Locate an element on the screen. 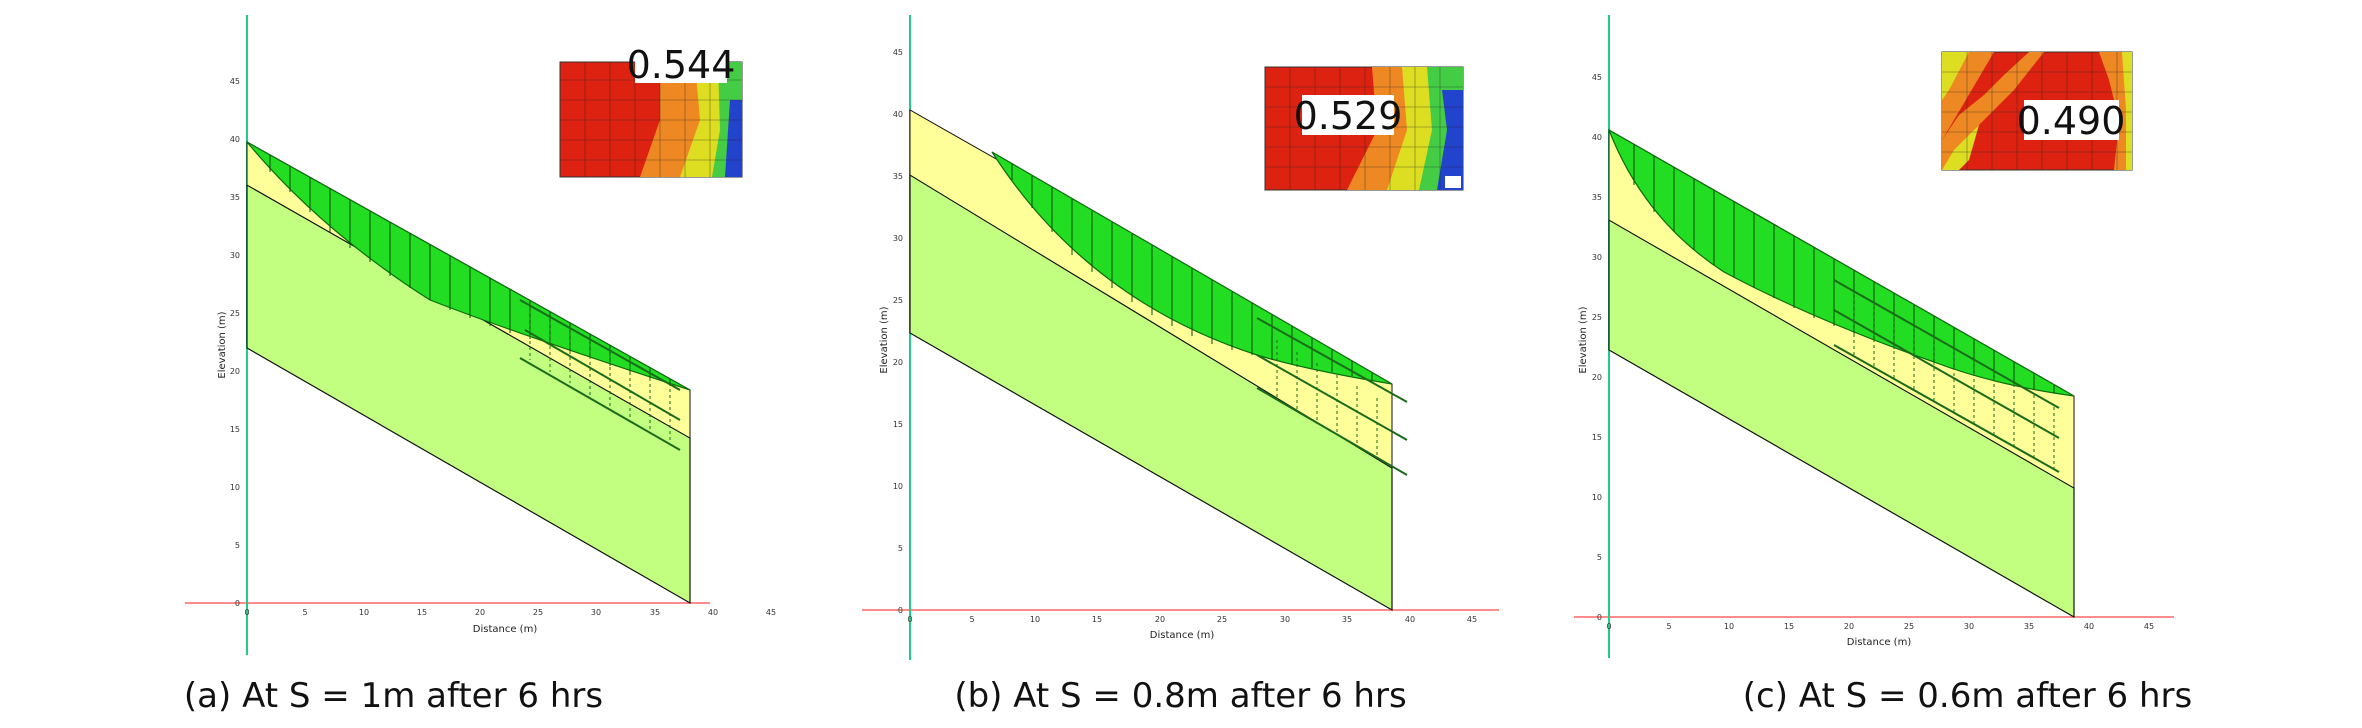 This screenshot has width=2362, height=728. factor-of-safety-label: 0.529 is located at coordinates (1348, 116).